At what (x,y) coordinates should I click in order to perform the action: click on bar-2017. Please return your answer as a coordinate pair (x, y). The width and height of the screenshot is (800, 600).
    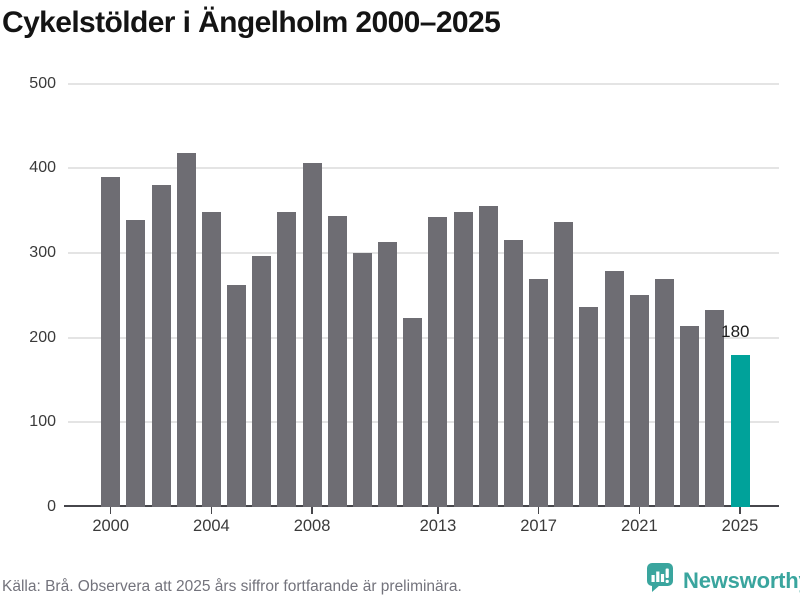
    Looking at the image, I should click on (539, 393).